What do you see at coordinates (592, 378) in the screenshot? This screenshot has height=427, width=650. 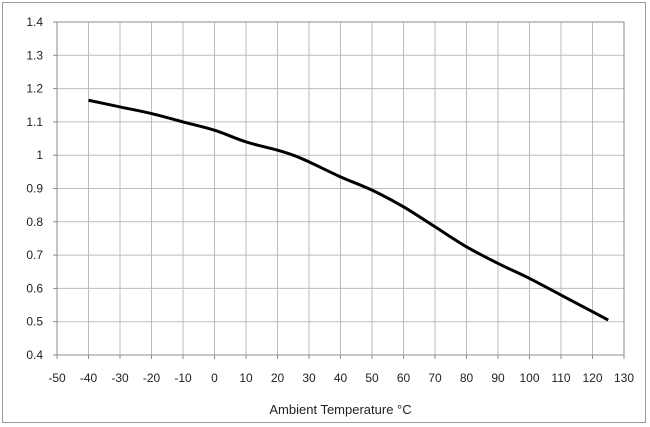 I see `x-tick-label: 120` at bounding box center [592, 378].